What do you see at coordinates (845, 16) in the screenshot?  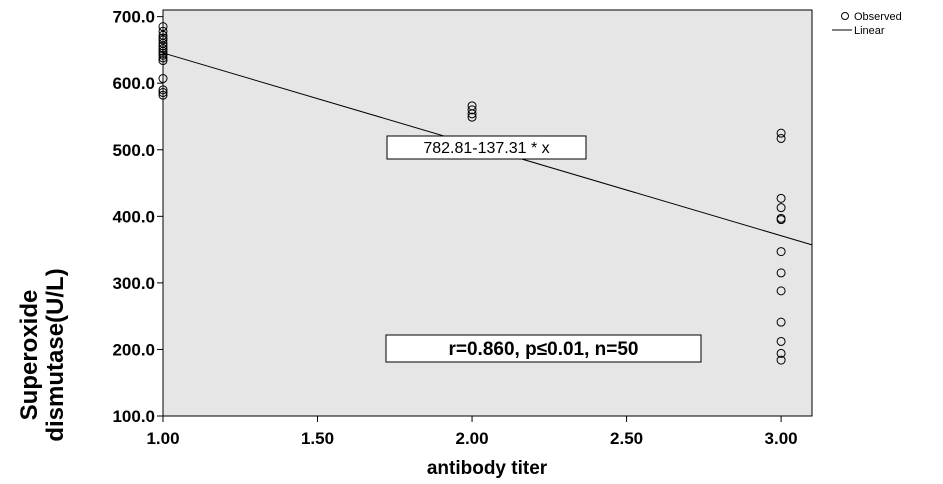 I see `legend-observed-marker` at bounding box center [845, 16].